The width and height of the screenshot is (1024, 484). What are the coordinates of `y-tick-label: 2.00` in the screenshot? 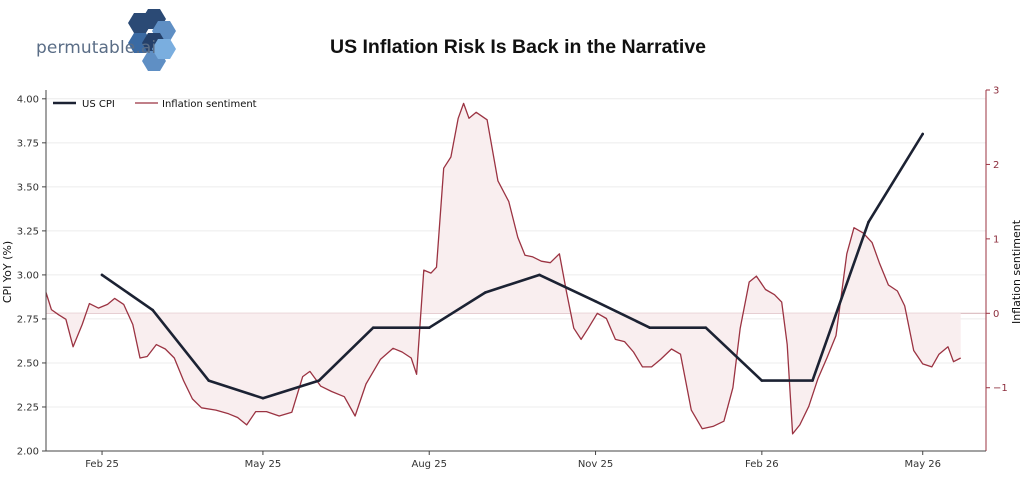 It's located at (28, 452).